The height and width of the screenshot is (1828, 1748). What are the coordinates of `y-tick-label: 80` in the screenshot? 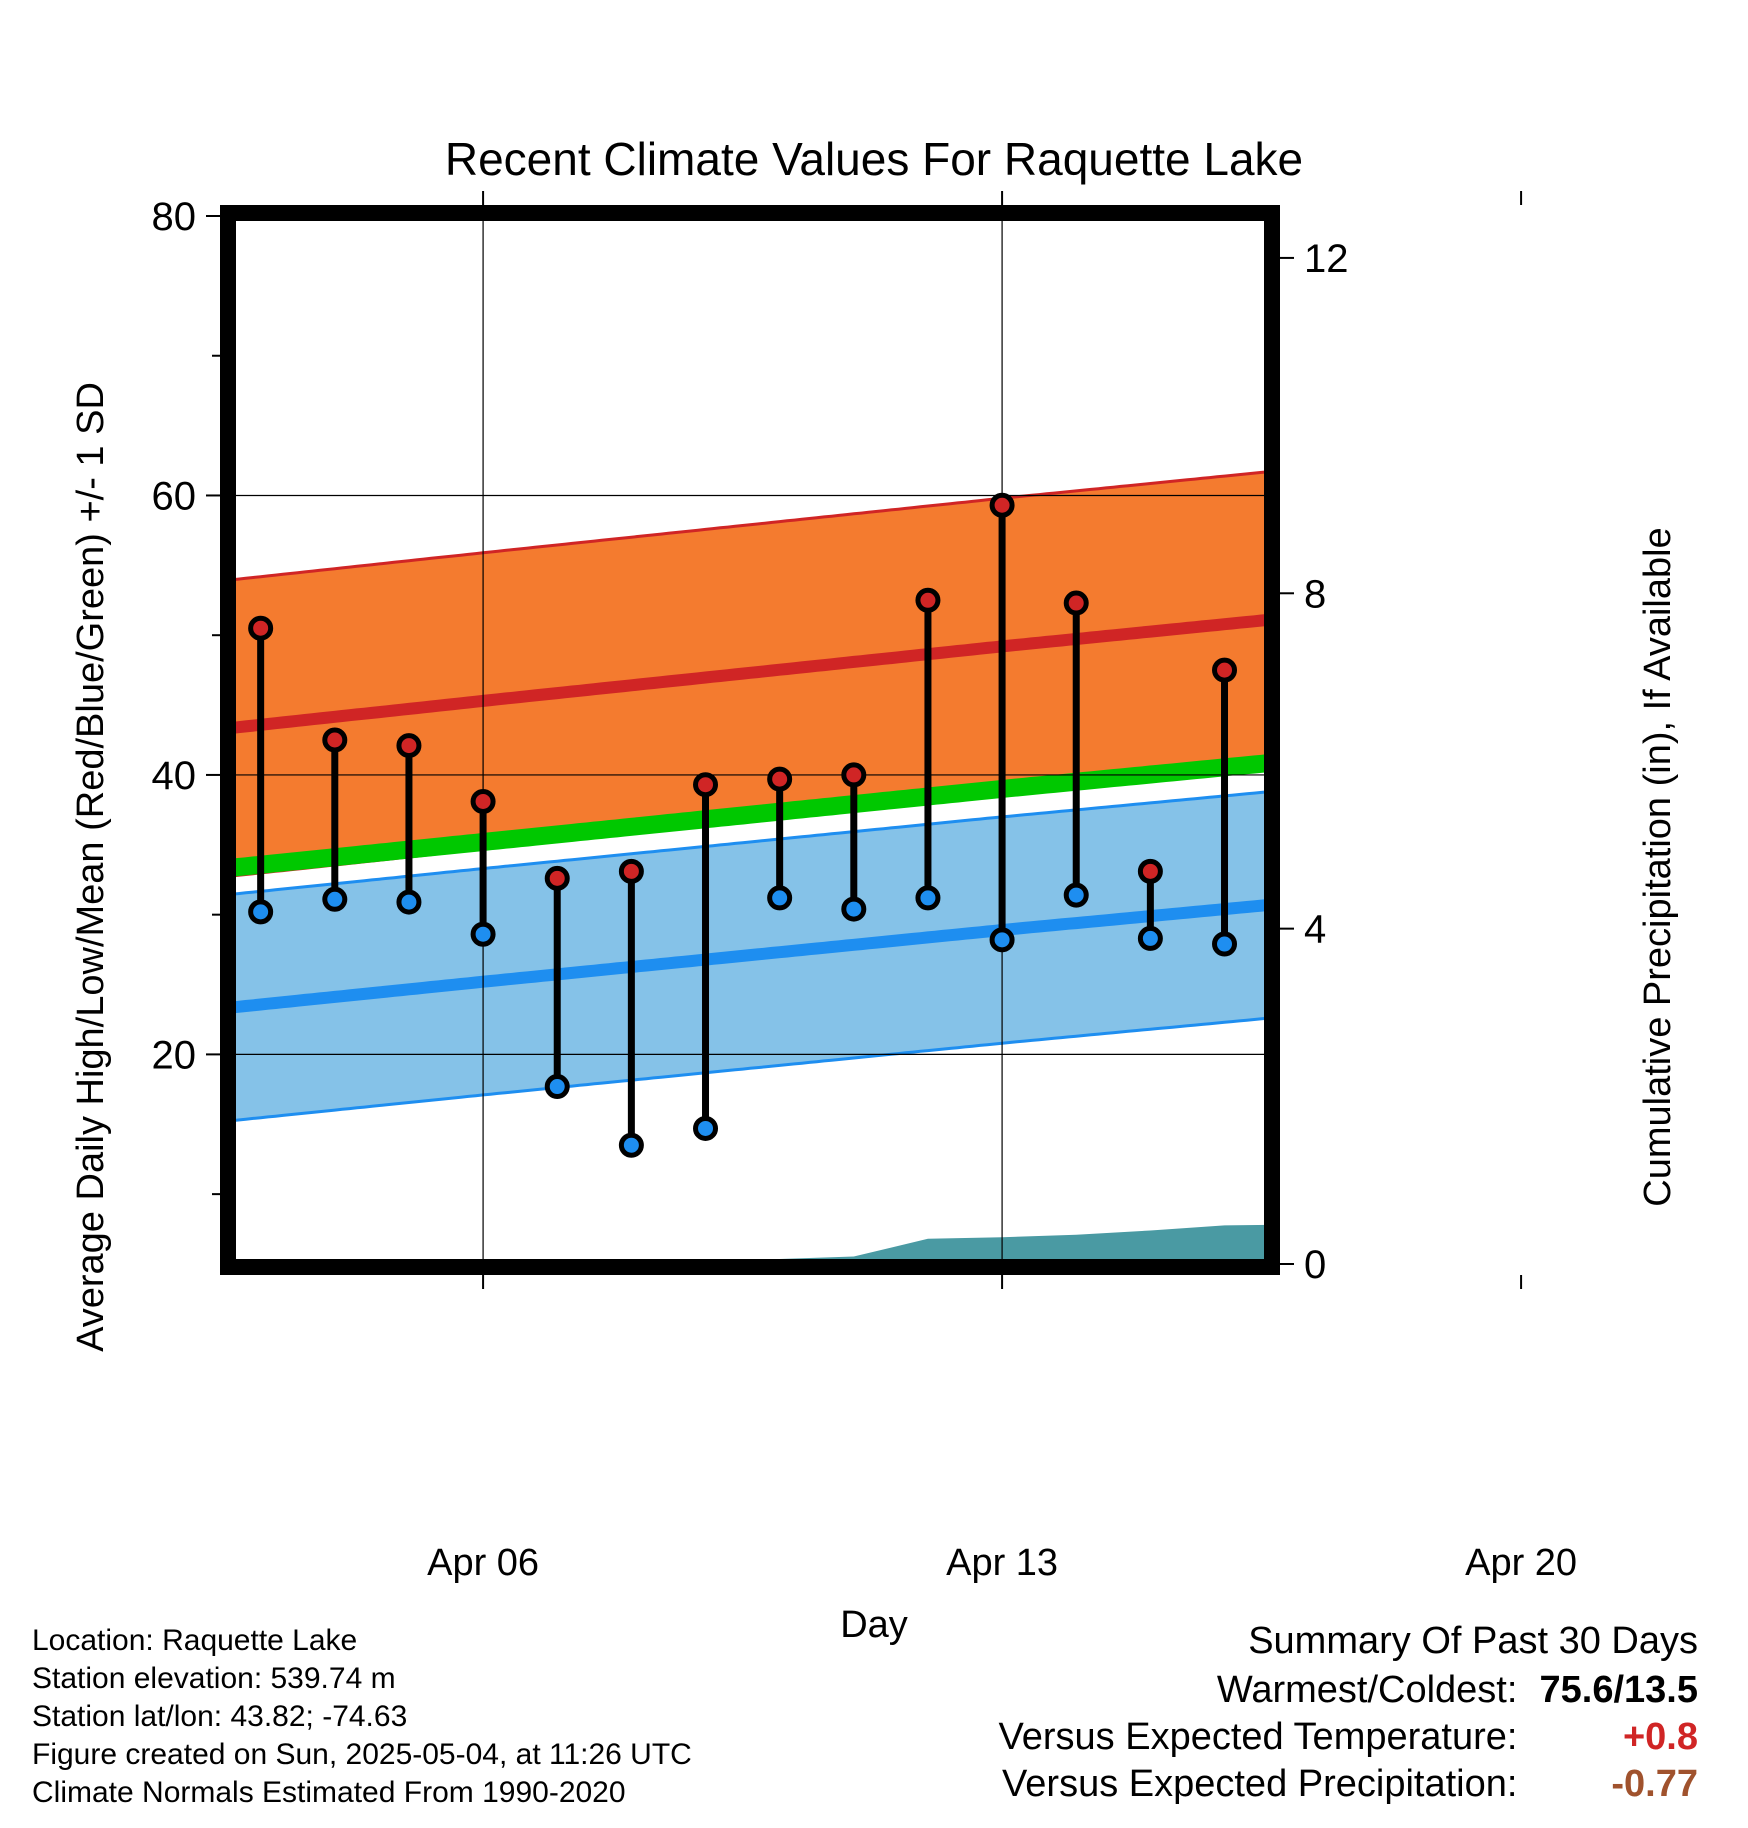 It's located at (174, 217).